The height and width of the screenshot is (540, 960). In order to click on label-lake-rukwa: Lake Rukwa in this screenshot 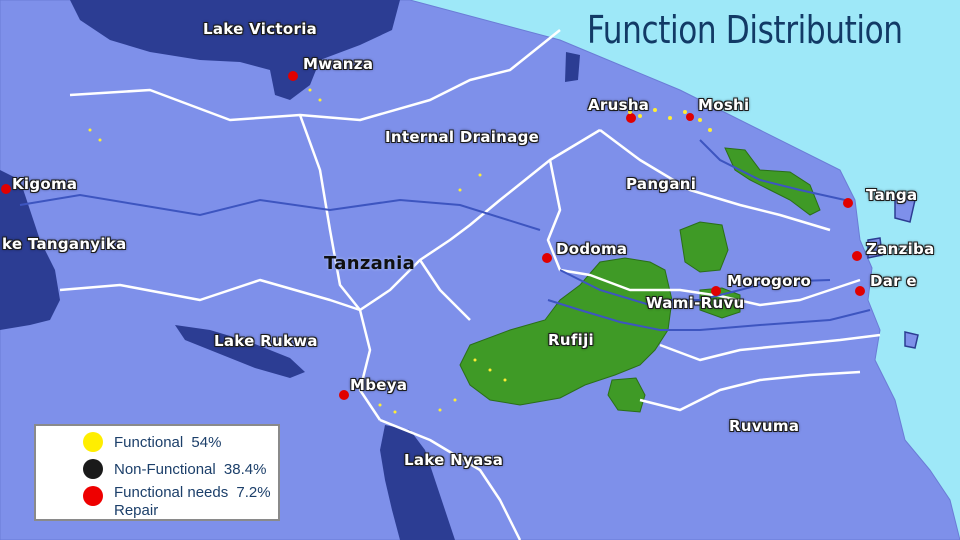, I will do `click(266, 341)`.